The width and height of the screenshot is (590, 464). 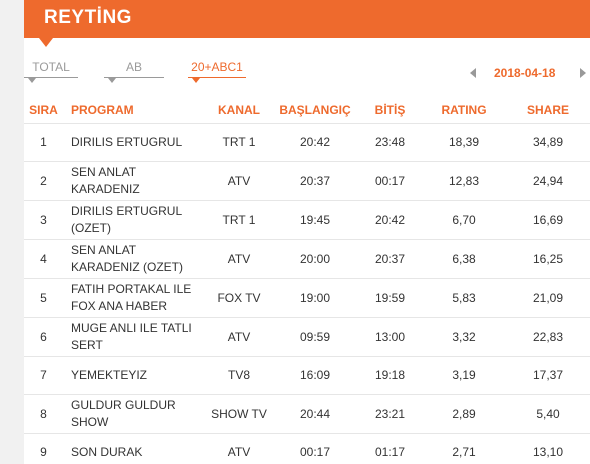 I want to click on cell-start: 19:45, so click(x=315, y=220).